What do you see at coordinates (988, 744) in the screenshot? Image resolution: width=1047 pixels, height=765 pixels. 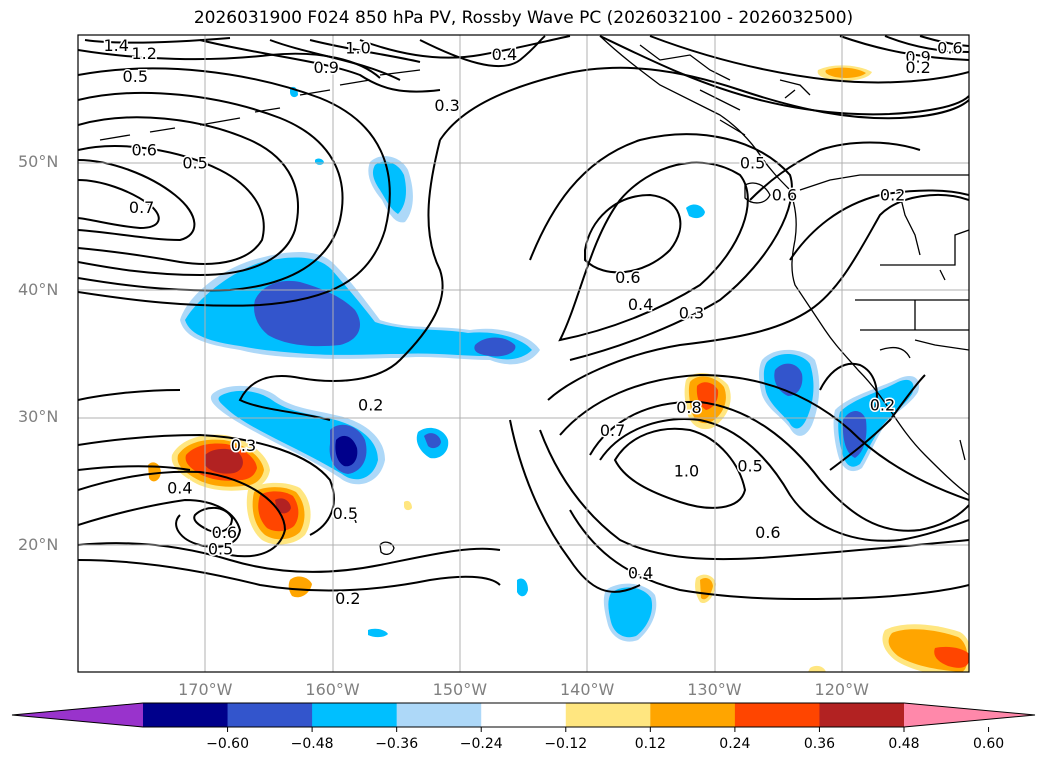 I see `colorbar-tick-label: 0.60` at bounding box center [988, 744].